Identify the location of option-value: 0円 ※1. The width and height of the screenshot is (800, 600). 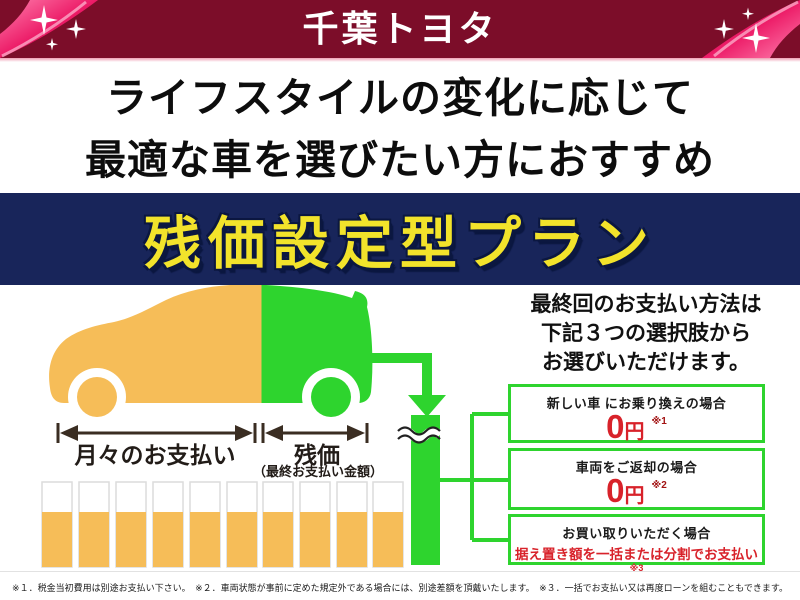
(636, 427).